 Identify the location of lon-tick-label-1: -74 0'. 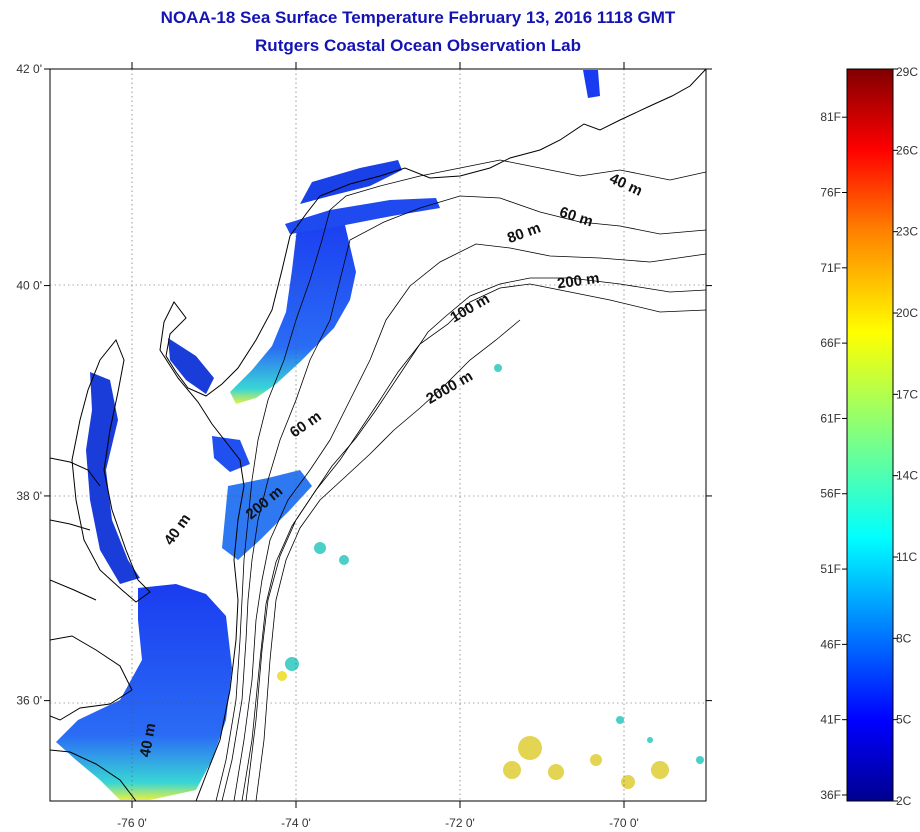
(296, 823).